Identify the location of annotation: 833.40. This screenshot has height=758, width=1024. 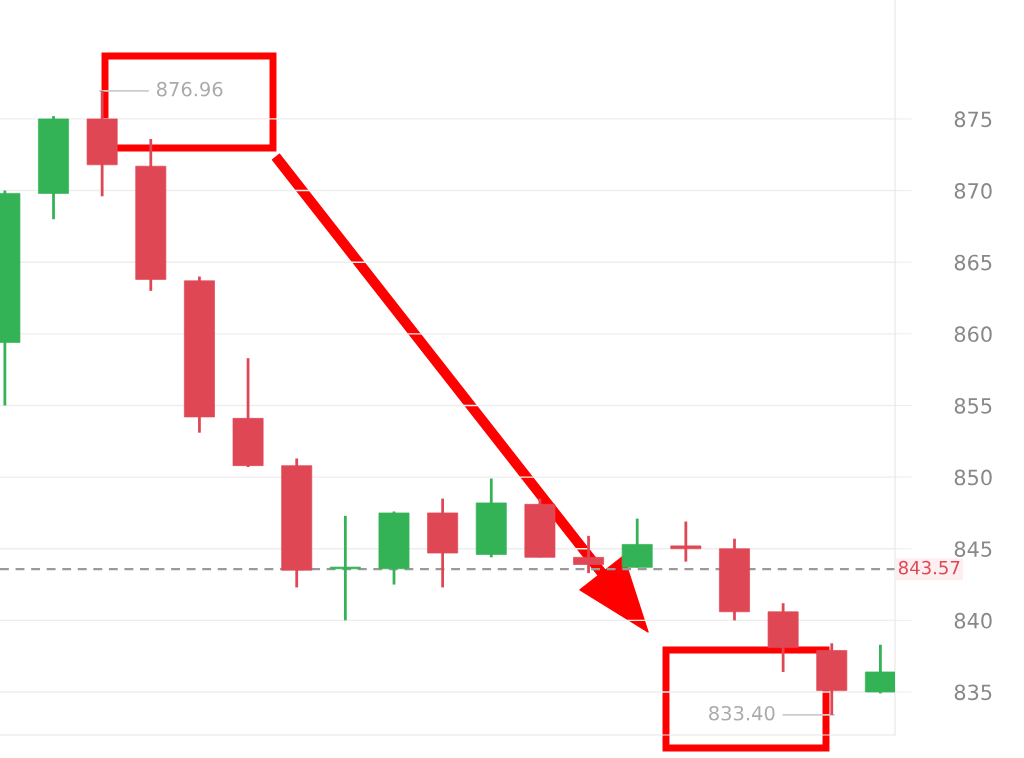
(742, 713).